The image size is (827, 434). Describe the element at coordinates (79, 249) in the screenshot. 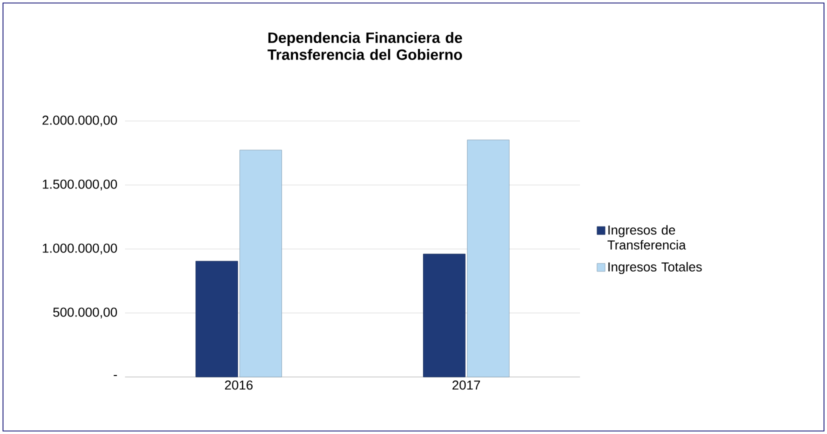

I see `y-tick-label: 1.000.000,00` at that location.